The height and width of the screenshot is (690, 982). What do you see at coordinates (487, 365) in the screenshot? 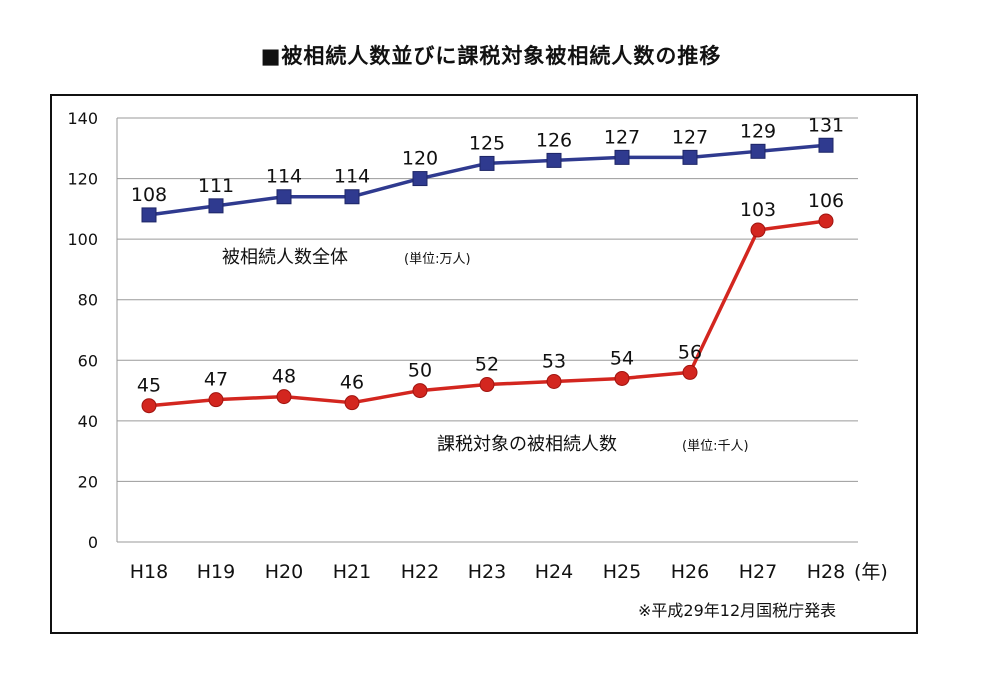
I see `series2-data-label: 52` at bounding box center [487, 365].